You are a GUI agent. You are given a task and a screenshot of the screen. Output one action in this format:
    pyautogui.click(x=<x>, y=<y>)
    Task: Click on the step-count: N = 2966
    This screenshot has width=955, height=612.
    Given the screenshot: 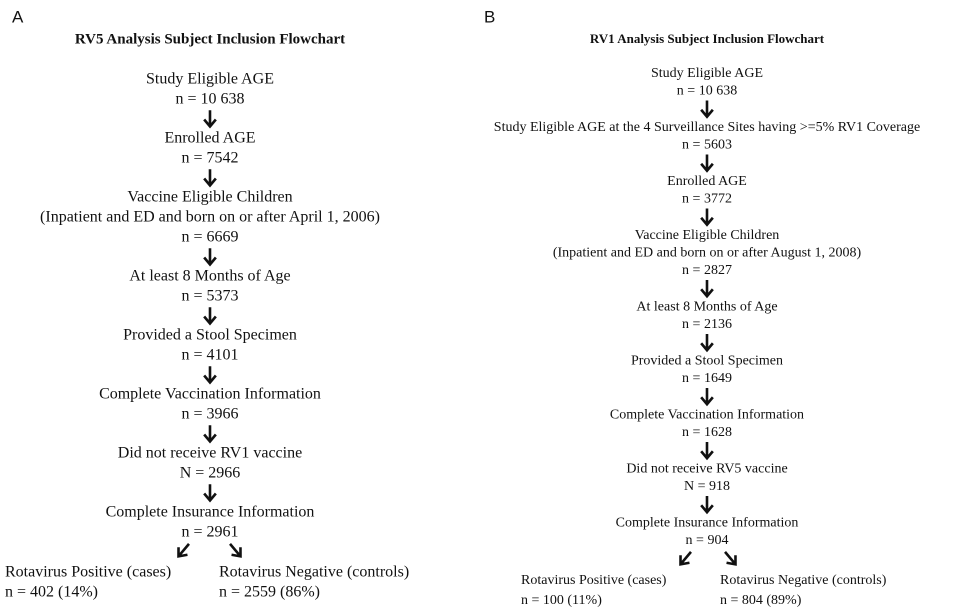 What is the action you would take?
    pyautogui.click(x=210, y=473)
    